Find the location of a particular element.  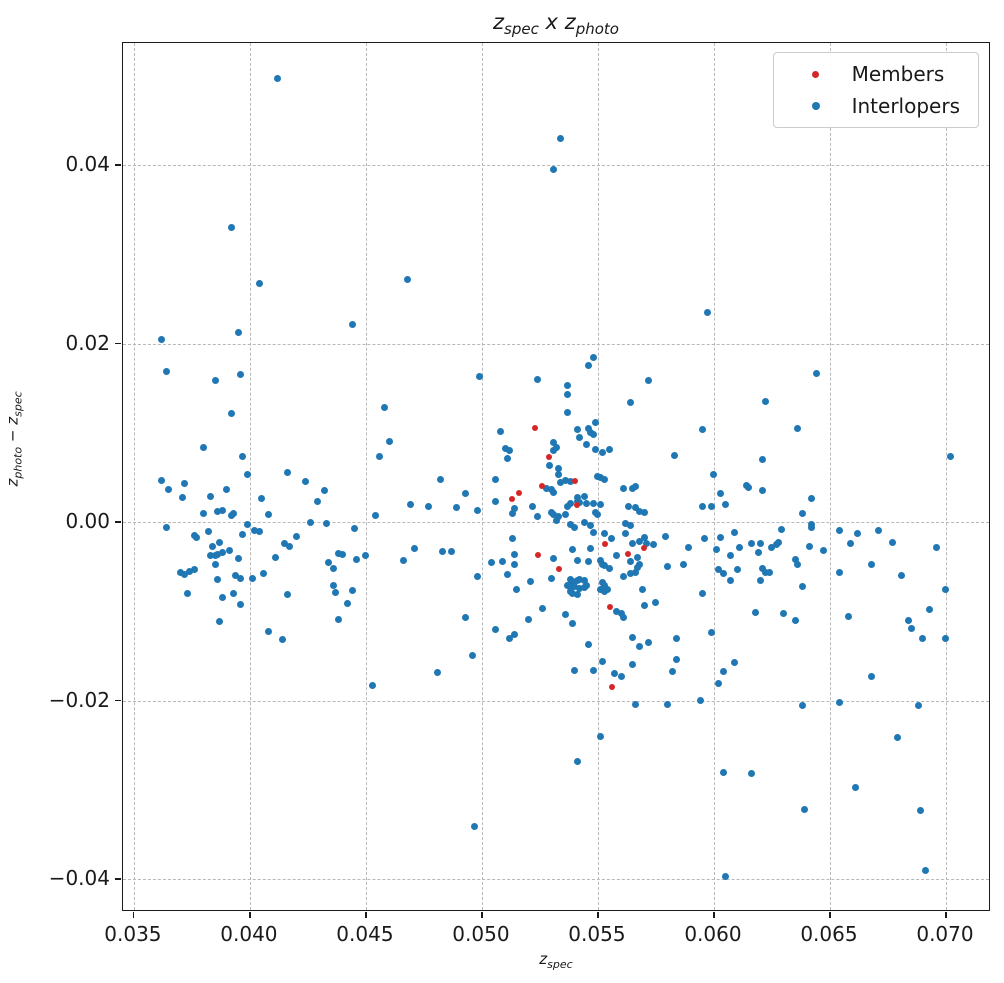

y-gridline is located at coordinates (556, 166).